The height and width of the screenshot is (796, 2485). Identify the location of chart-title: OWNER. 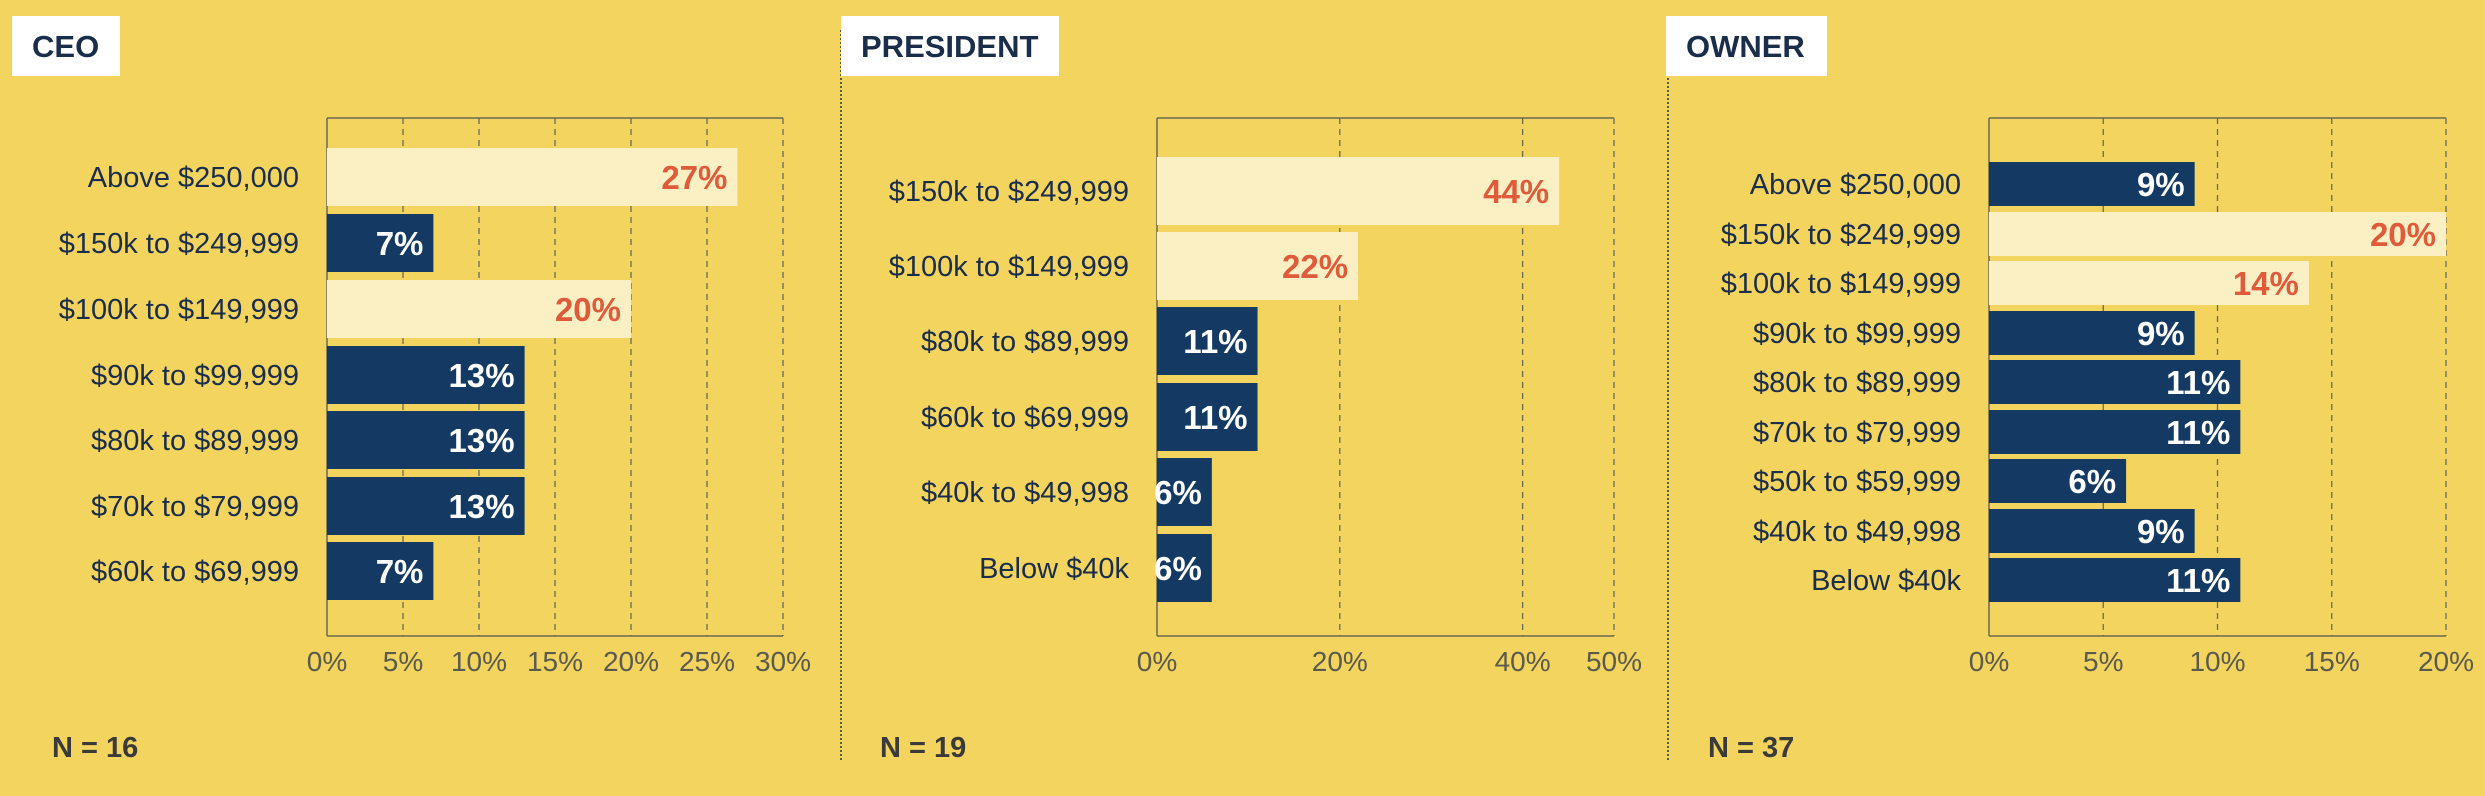
(1745, 46).